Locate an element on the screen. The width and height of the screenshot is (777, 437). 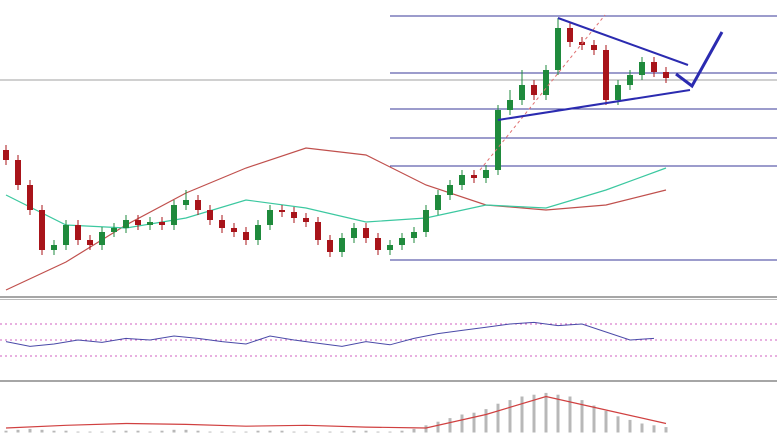
projection-arrow is located at coordinates (699, 60).